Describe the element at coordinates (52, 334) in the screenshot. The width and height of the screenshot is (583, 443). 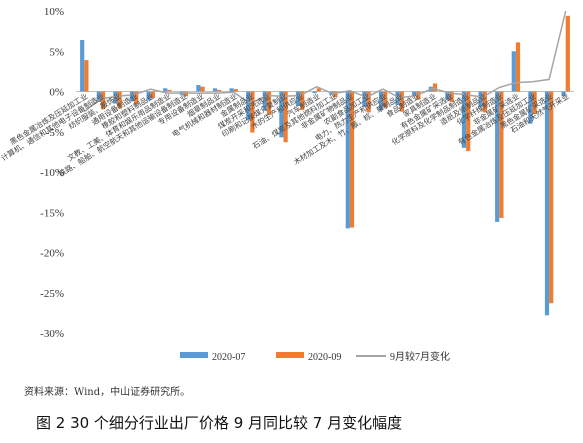
I see `y-tick-label: -30%` at that location.